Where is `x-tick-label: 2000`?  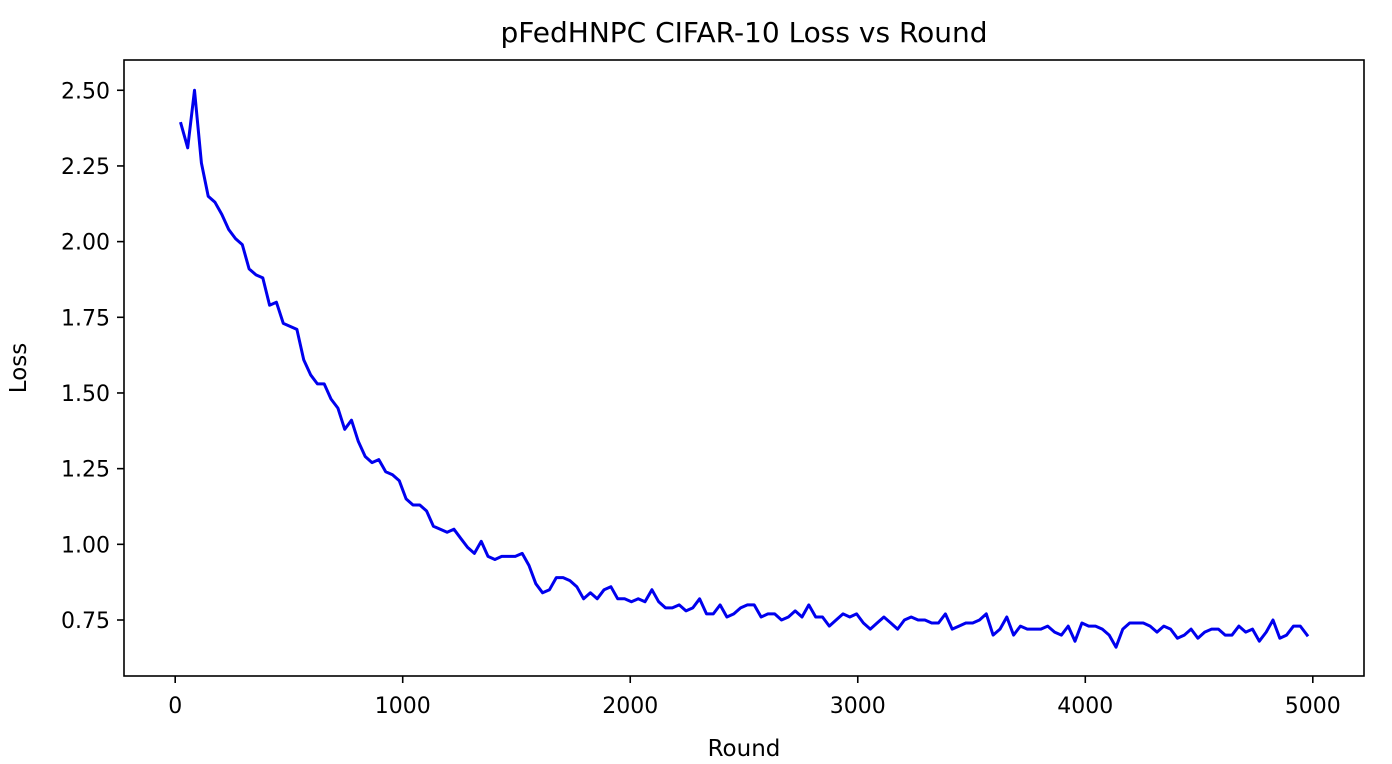
x-tick-label: 2000 is located at coordinates (630, 706).